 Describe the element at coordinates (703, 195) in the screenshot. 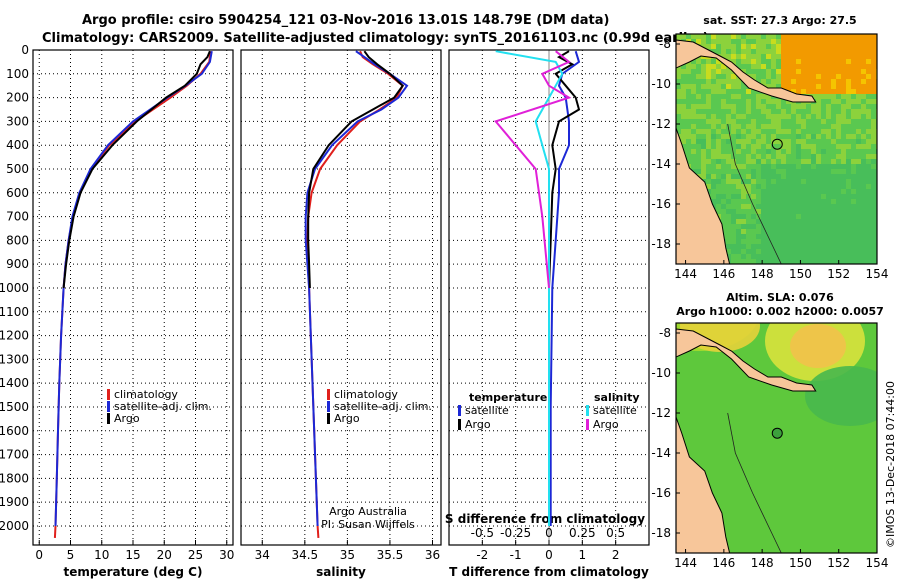

I see `land-australia` at that location.